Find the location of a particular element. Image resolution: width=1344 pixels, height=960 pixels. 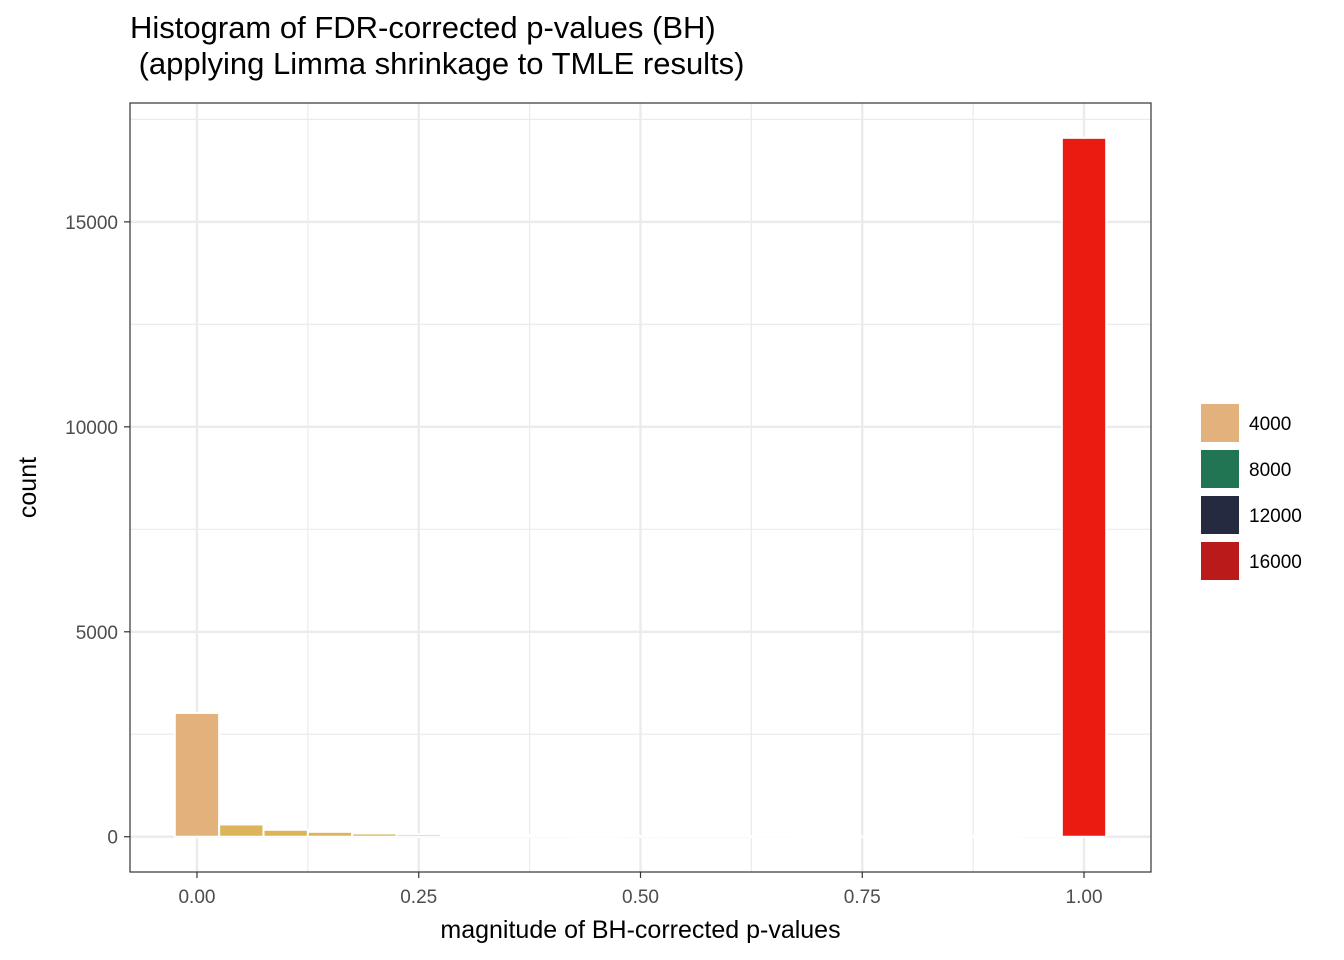

y-axis-title: count is located at coordinates (28, 487).